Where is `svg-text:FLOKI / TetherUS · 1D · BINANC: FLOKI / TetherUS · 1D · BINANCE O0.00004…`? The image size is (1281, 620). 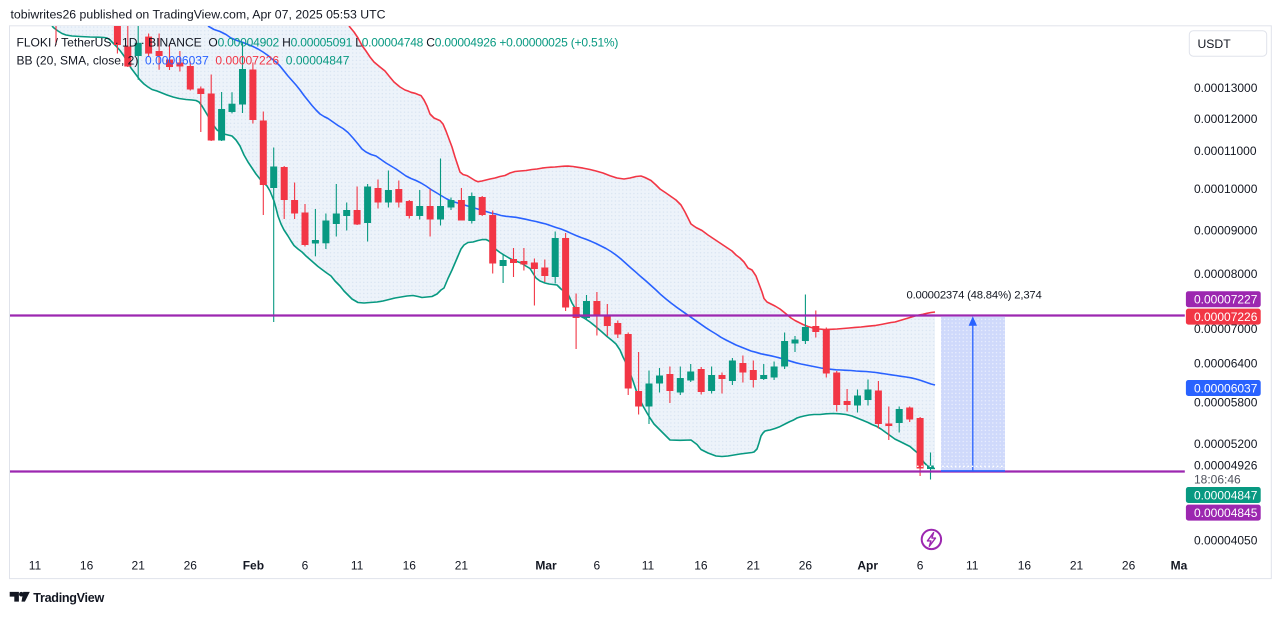
svg-text:FLOKI / TetherUS · 1D · BINANC: FLOKI / TetherUS · 1D · BINANCE O0.00004… is located at coordinates (318, 43).